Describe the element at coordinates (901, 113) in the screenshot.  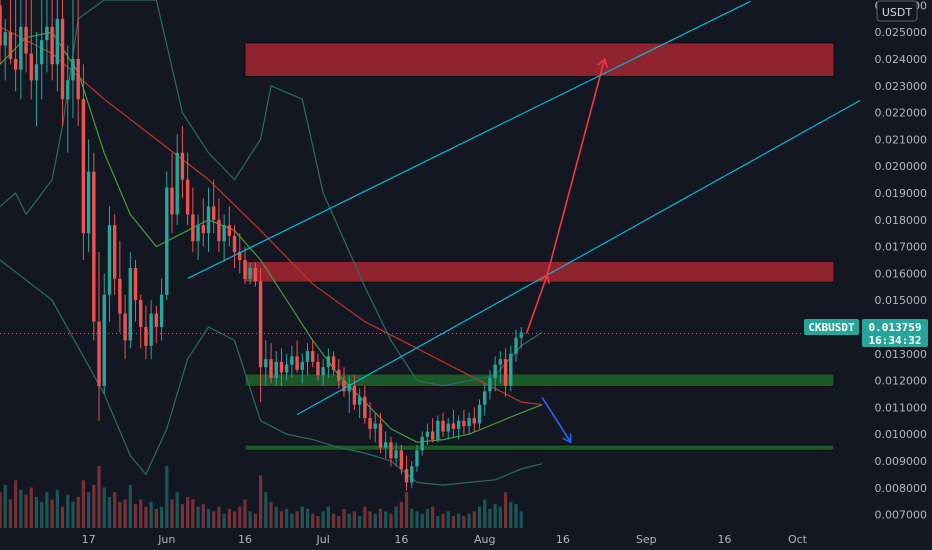
I see `price-tick-label: 0.022000` at that location.